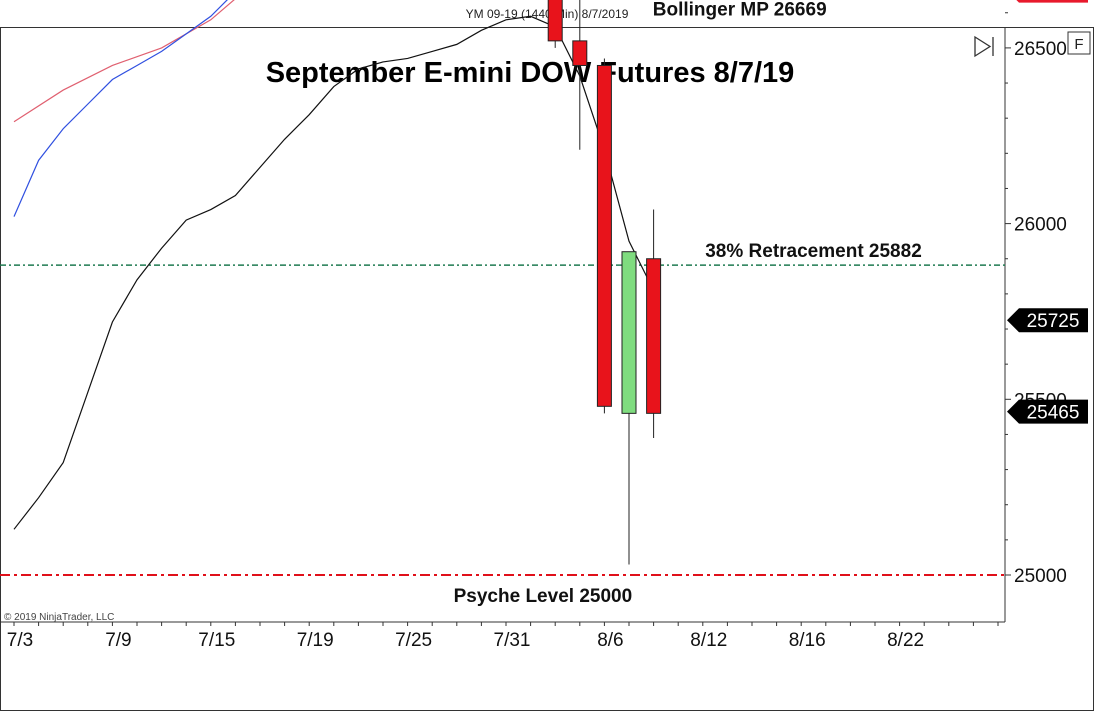 The image size is (1094, 711). Describe the element at coordinates (610, 640) in the screenshot. I see `x-tick-label: 8/6` at that location.